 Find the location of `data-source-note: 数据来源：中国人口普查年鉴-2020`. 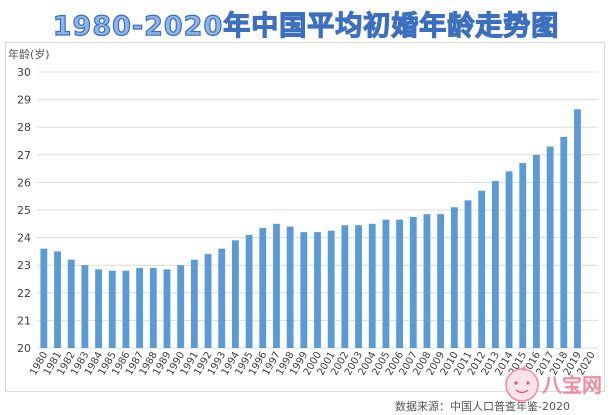

data-source-note: 数据来源：中国人口普查年鉴-2020 is located at coordinates (482, 406).